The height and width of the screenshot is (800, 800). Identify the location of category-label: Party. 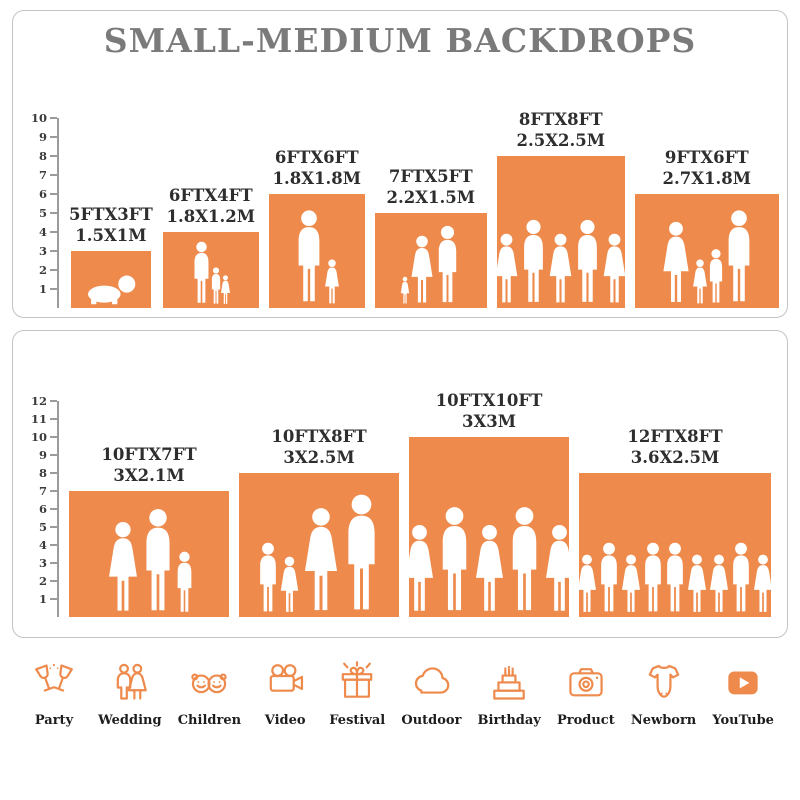
(54, 720).